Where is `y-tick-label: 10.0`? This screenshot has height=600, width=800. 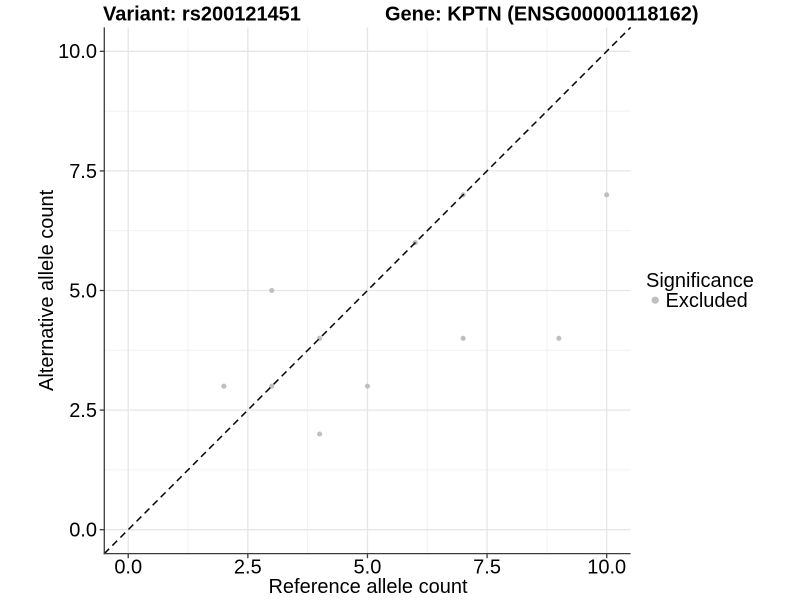 y-tick-label: 10.0 is located at coordinates (77, 52).